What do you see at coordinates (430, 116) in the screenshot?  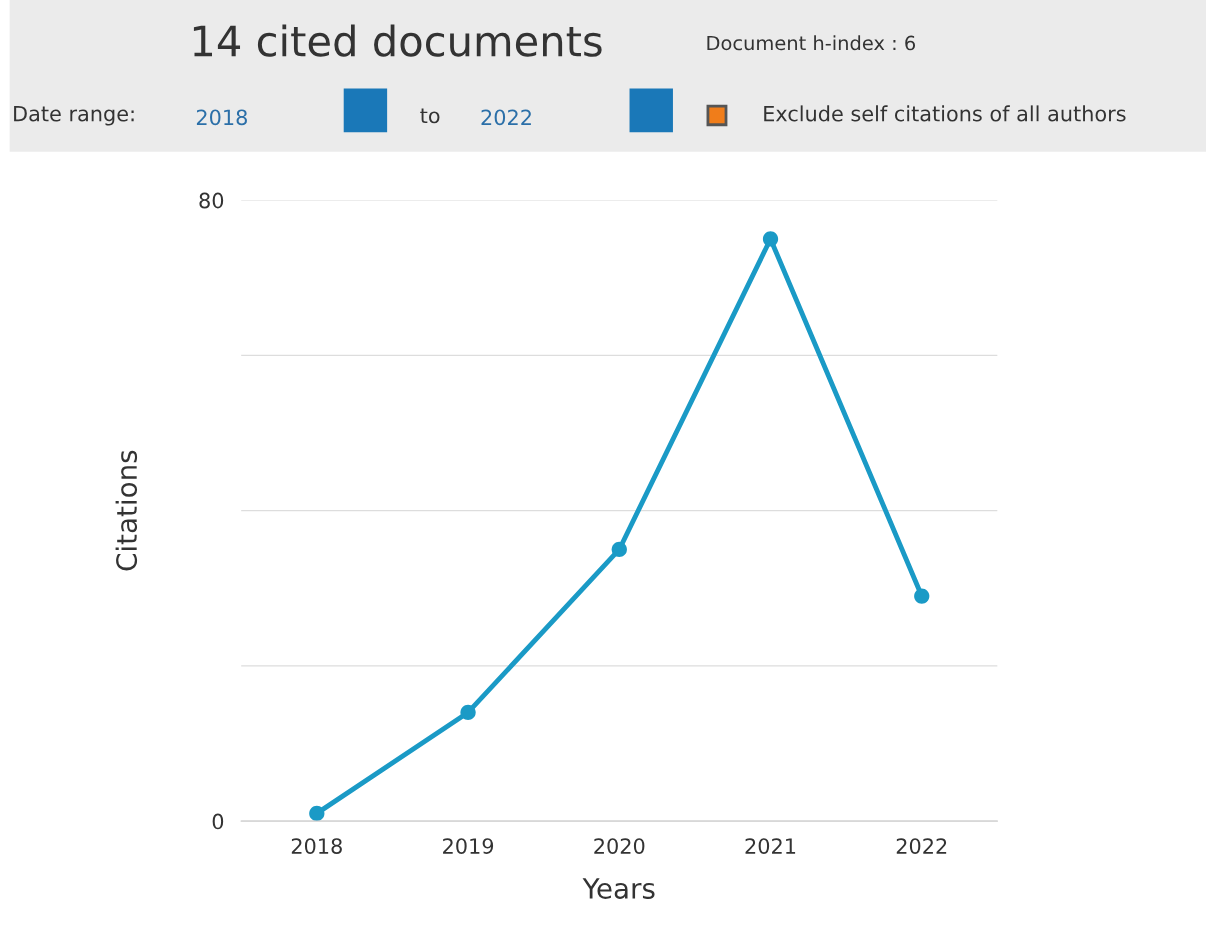 I see `text: to` at bounding box center [430, 116].